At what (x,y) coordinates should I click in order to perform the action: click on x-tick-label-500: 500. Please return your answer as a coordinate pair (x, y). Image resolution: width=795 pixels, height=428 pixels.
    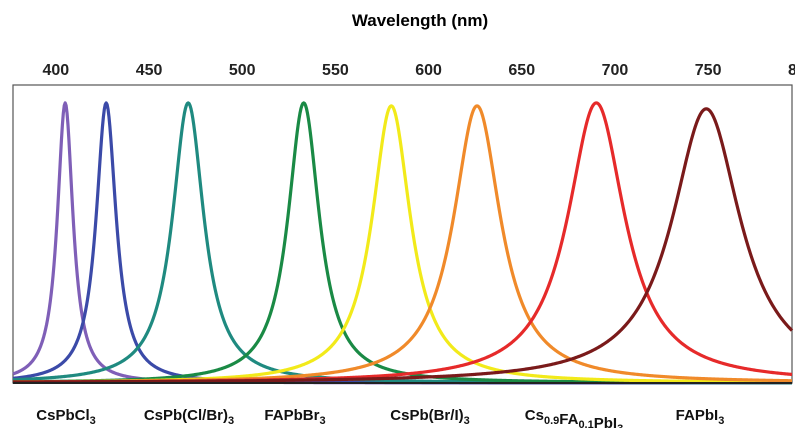
    Looking at the image, I should click on (242, 70).